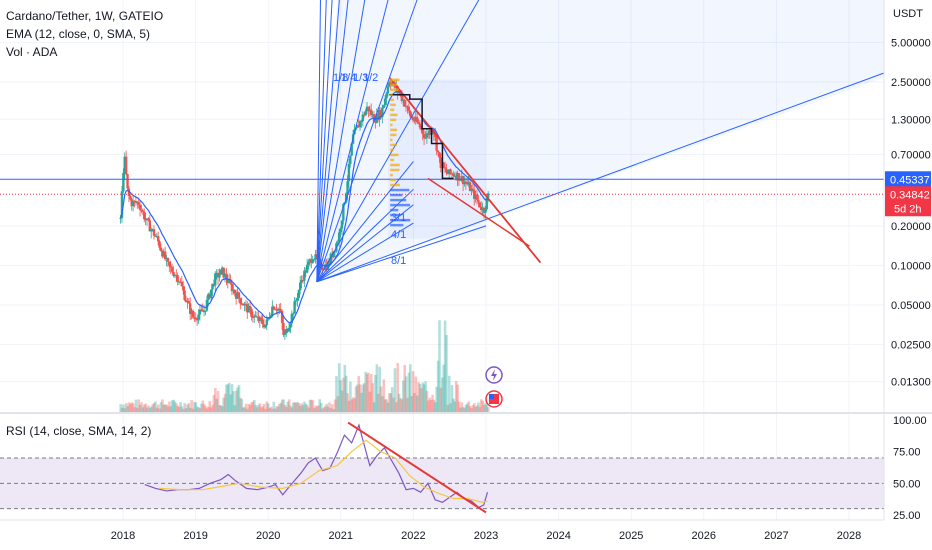  What do you see at coordinates (398, 261) in the screenshot?
I see `fan-ratio-label: 8/1` at bounding box center [398, 261].